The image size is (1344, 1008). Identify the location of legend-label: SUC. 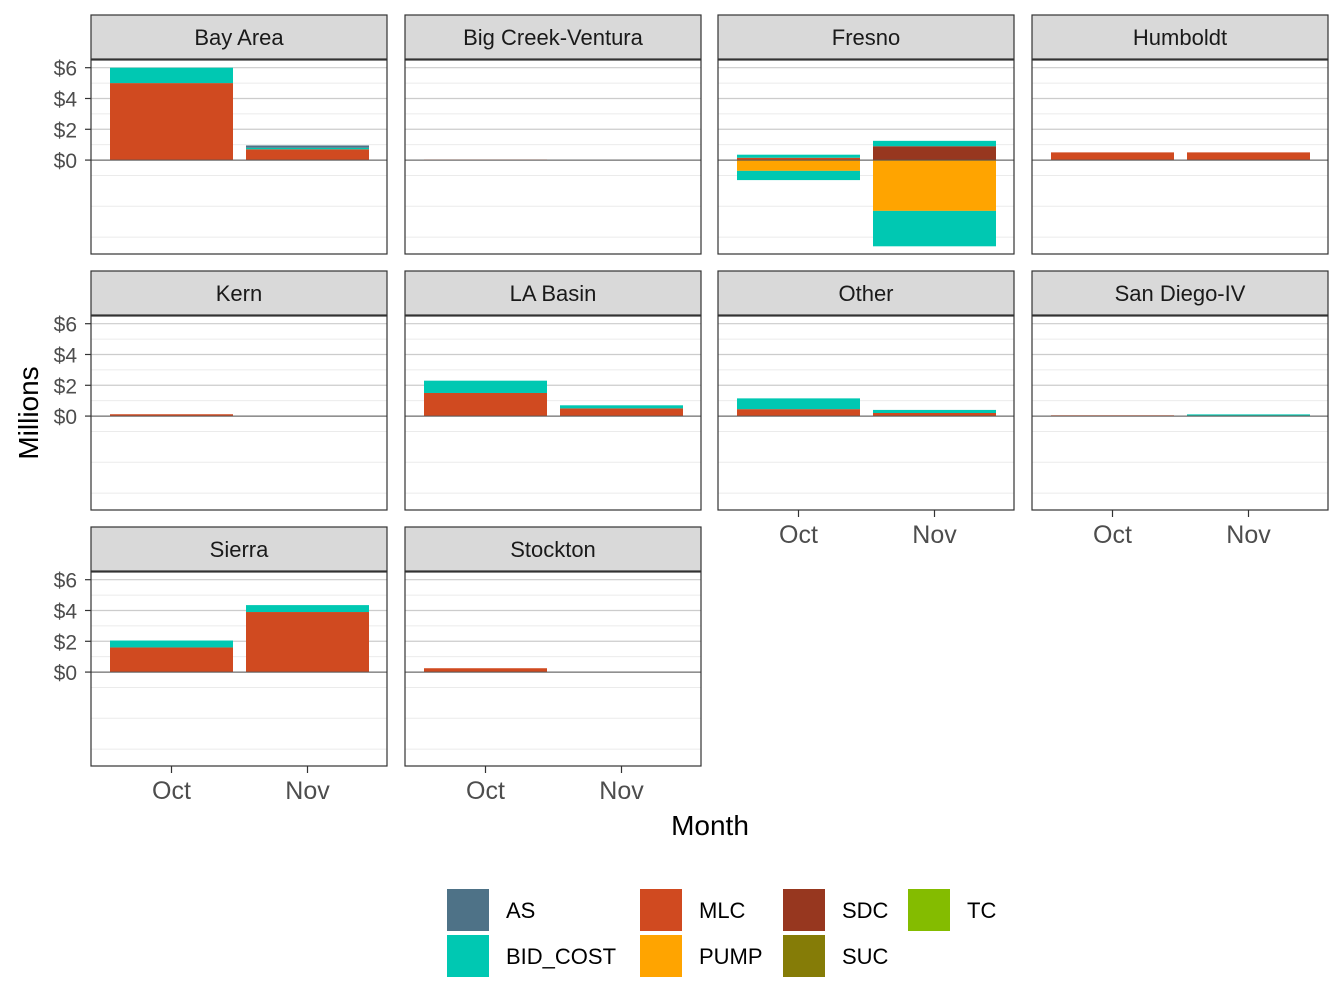
(865, 956).